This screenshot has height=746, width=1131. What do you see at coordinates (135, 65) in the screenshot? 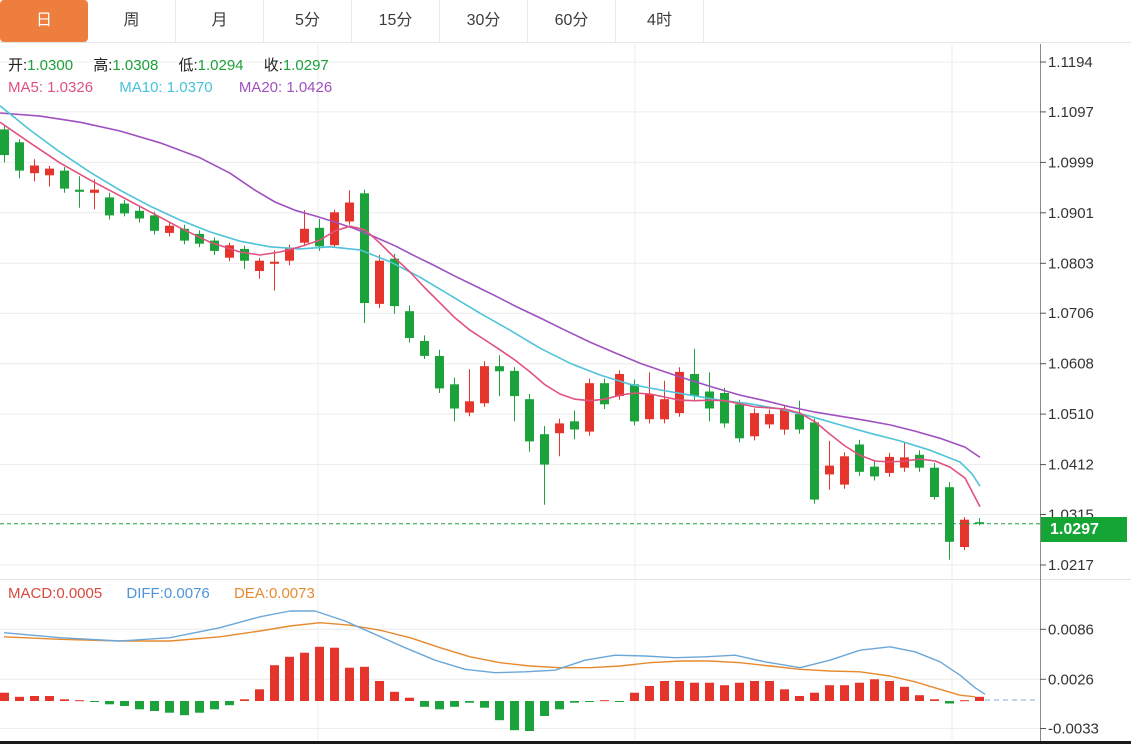
I see `high-value: 1.0308` at bounding box center [135, 65].